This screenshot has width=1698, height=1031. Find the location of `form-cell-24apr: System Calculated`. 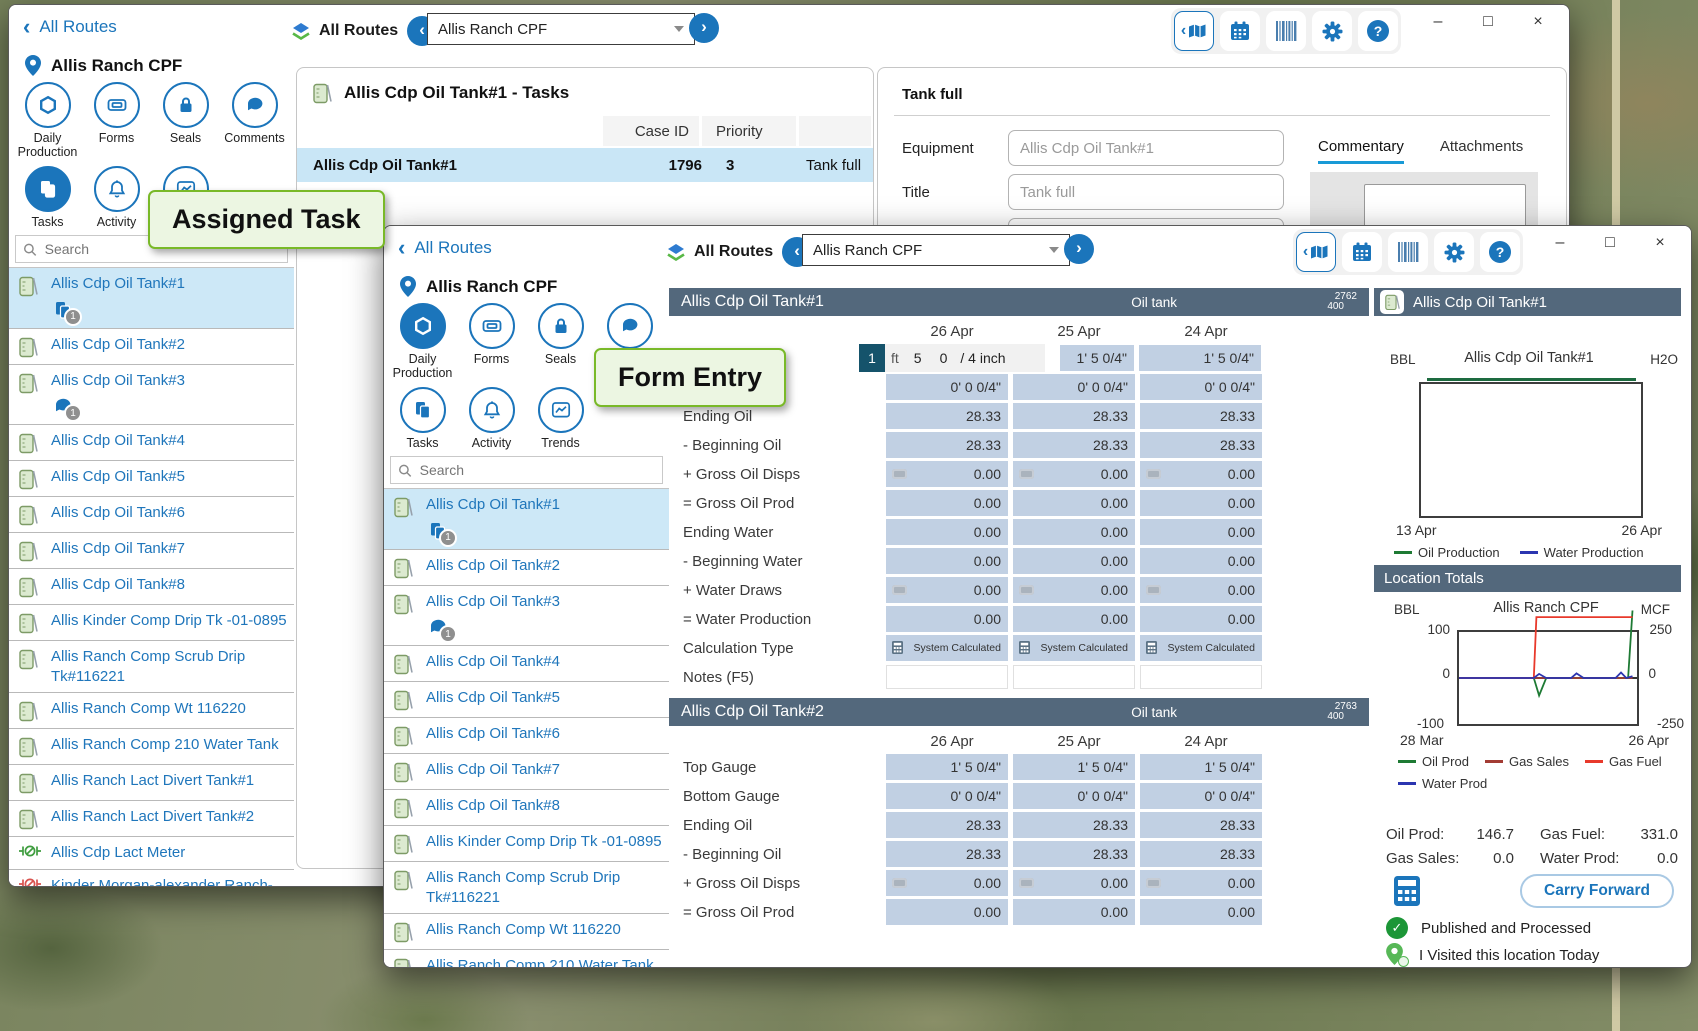

form-cell-24apr: System Calculated is located at coordinates (1201, 648).